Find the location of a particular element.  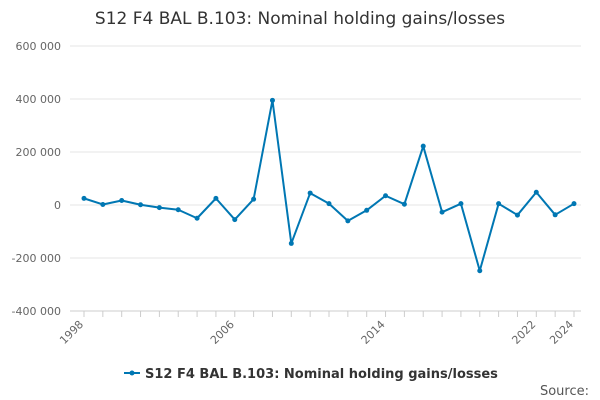

x-tick-label: 2022 is located at coordinates (523, 332).